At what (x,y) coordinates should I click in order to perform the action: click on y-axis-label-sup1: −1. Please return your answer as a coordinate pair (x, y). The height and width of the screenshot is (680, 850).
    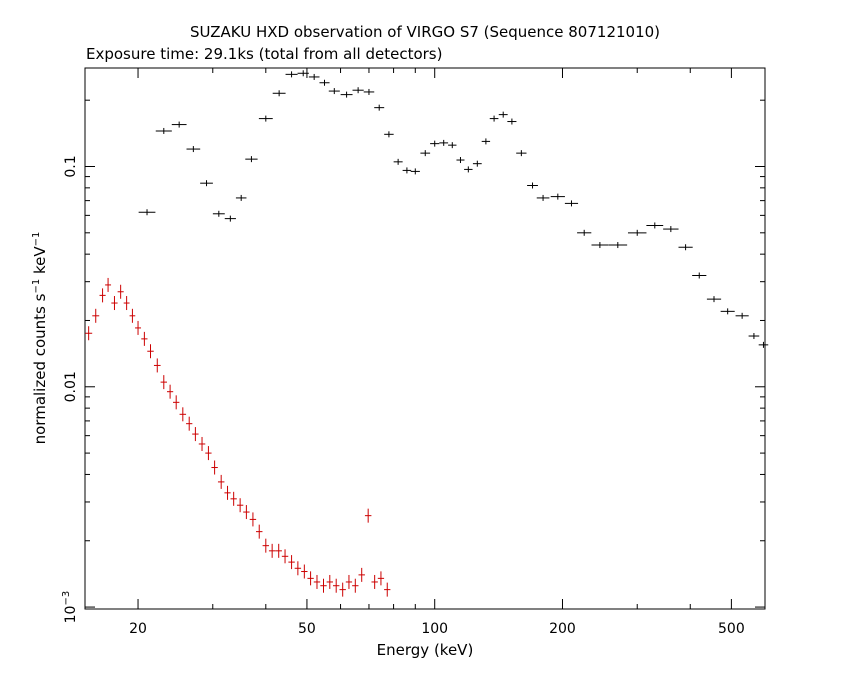
    Looking at the image, I should click on (36, 286).